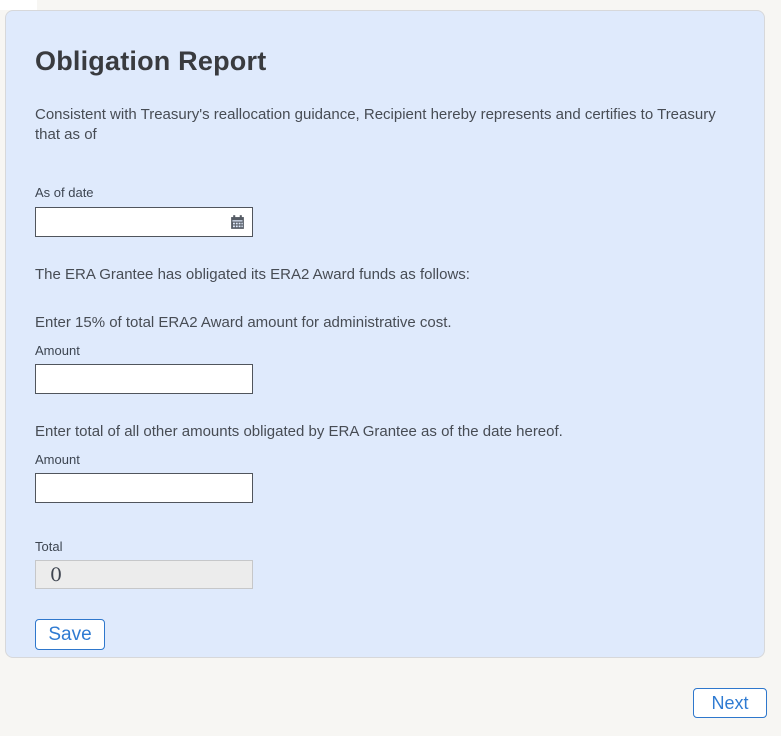  I want to click on as-of-date-label: As of date, so click(64, 192).